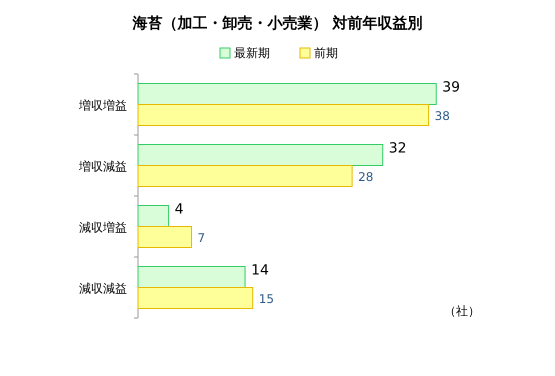  Describe the element at coordinates (266, 299) in the screenshot. I see `data-label: 15` at that location.